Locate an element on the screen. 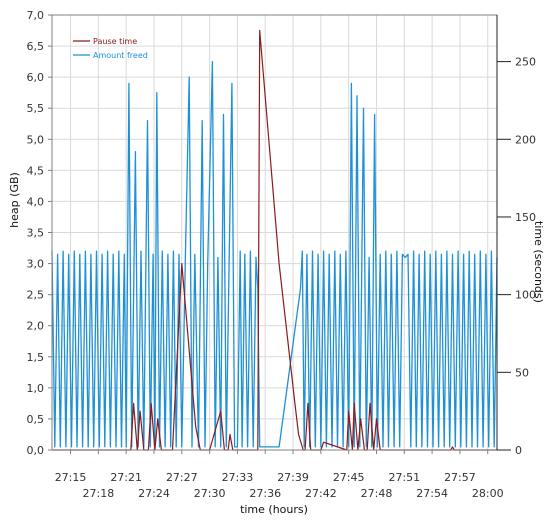  left-axis-tick-label: 0,5 is located at coordinates (36, 419).